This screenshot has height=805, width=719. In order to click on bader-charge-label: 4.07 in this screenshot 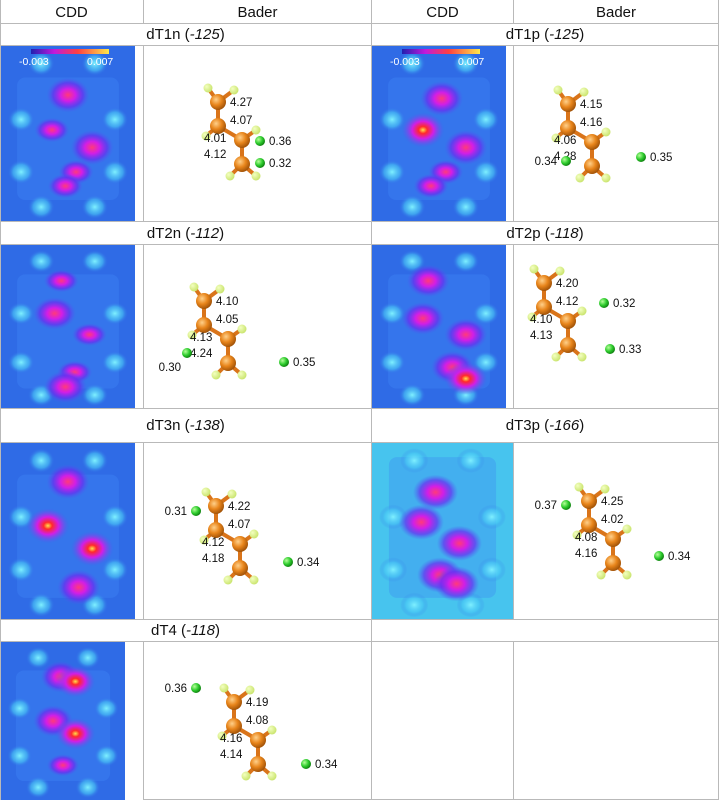, I will do `click(241, 121)`.